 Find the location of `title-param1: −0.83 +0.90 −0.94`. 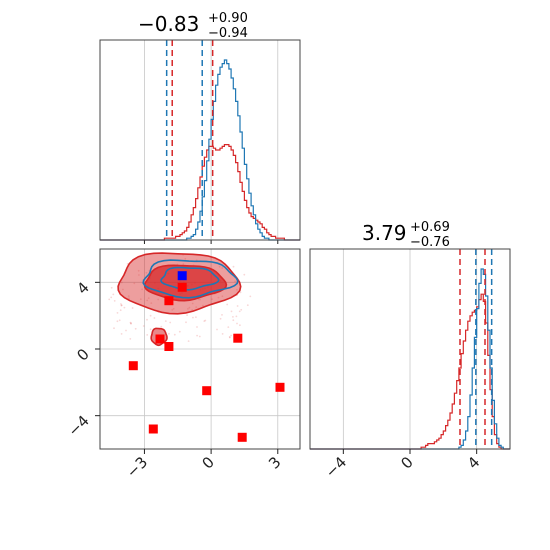

title-param1: −0.83 +0.90 −0.94 is located at coordinates (193, 26).